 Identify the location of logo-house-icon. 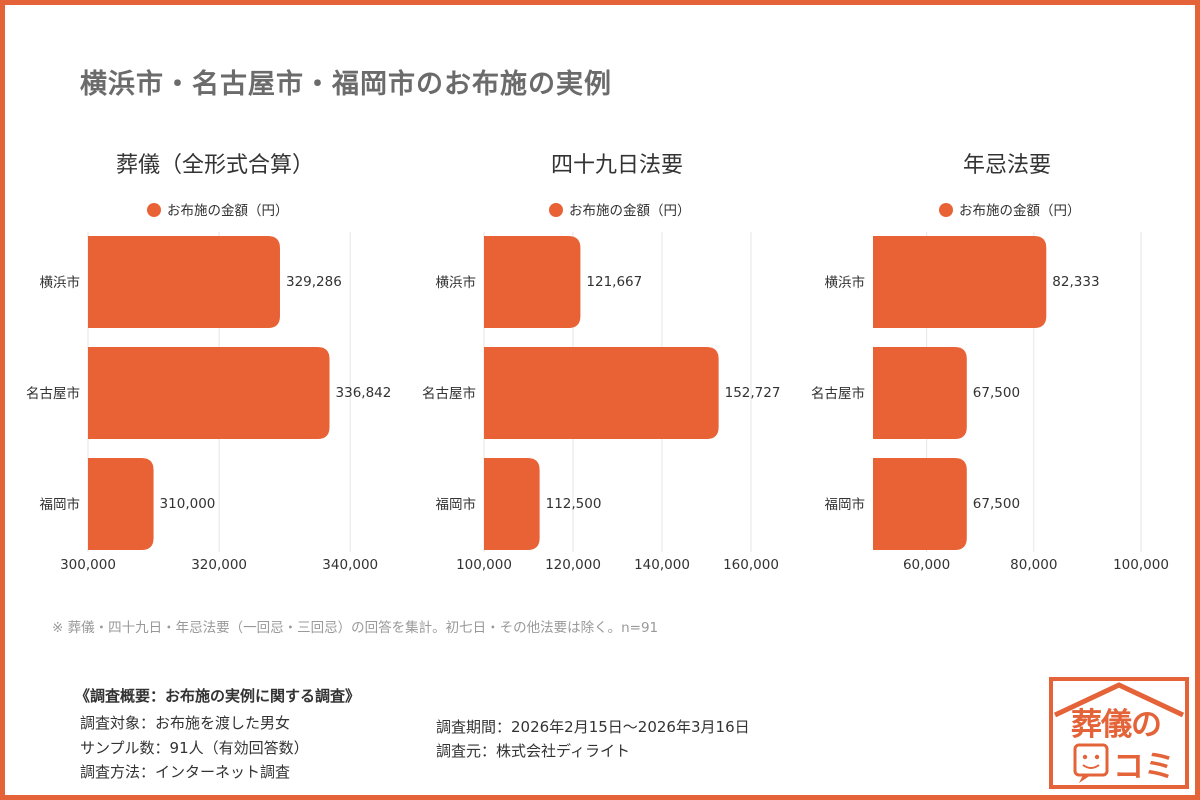
(1119, 733).